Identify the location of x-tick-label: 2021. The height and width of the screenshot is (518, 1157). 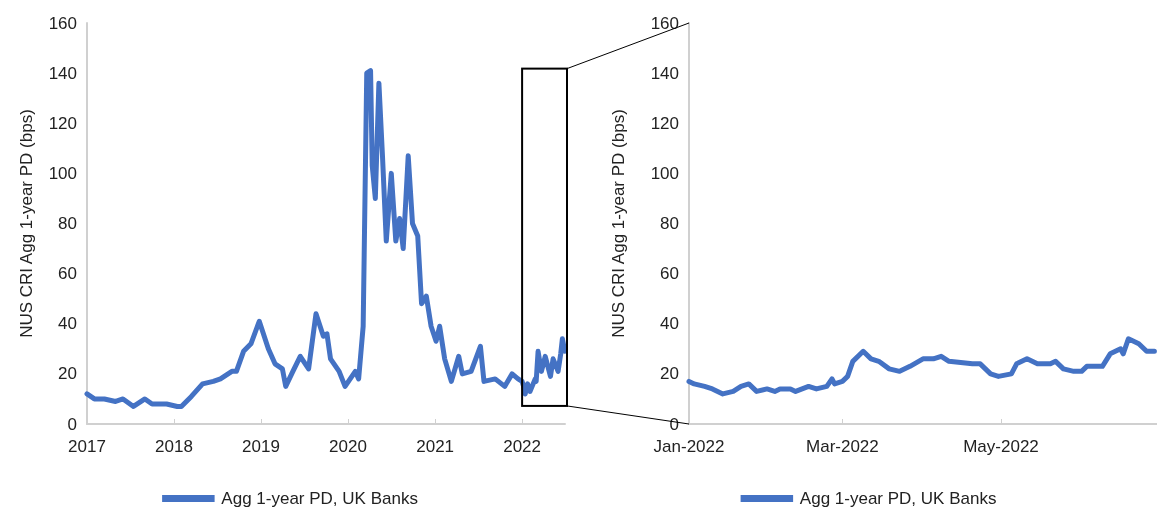
(435, 446).